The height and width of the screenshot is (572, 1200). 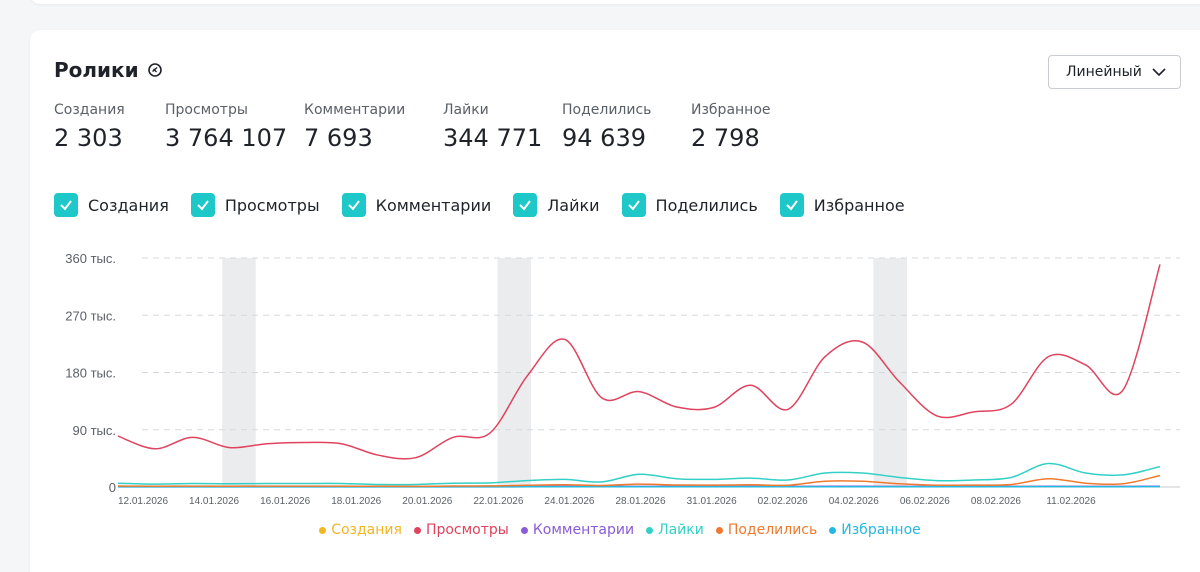 What do you see at coordinates (272, 205) in the screenshot?
I see `toggle-label: Просмотры` at bounding box center [272, 205].